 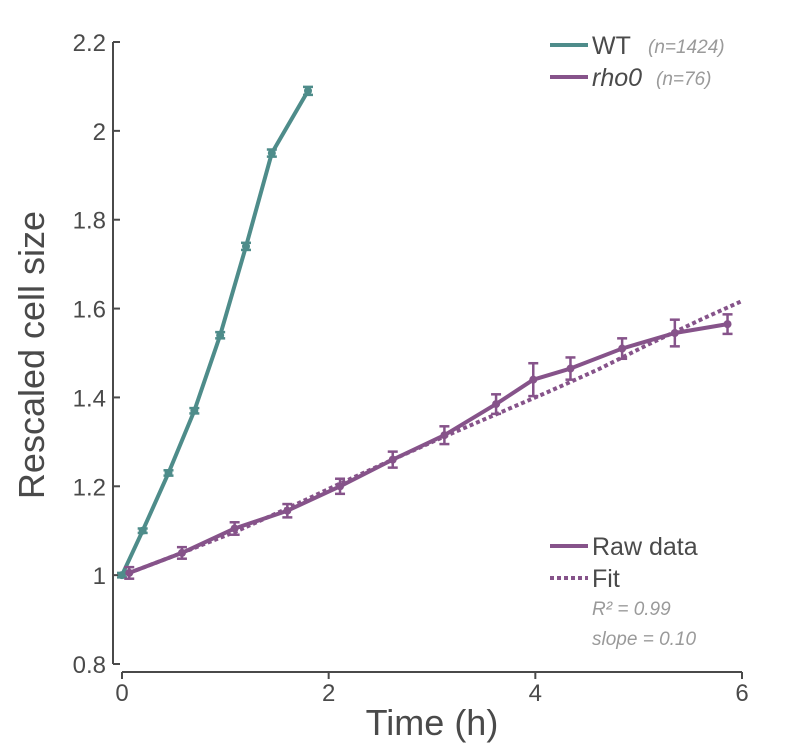 I want to click on legend-wt-n: (n=1424), so click(x=686, y=47).